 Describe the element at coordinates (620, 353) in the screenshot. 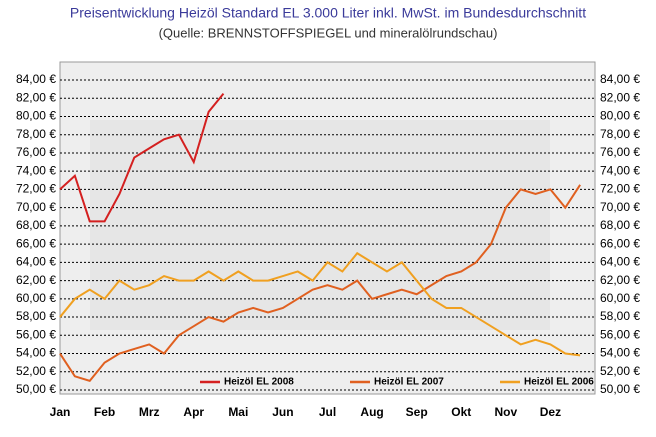

I see `y-tick-label-right: 54,00 €` at that location.